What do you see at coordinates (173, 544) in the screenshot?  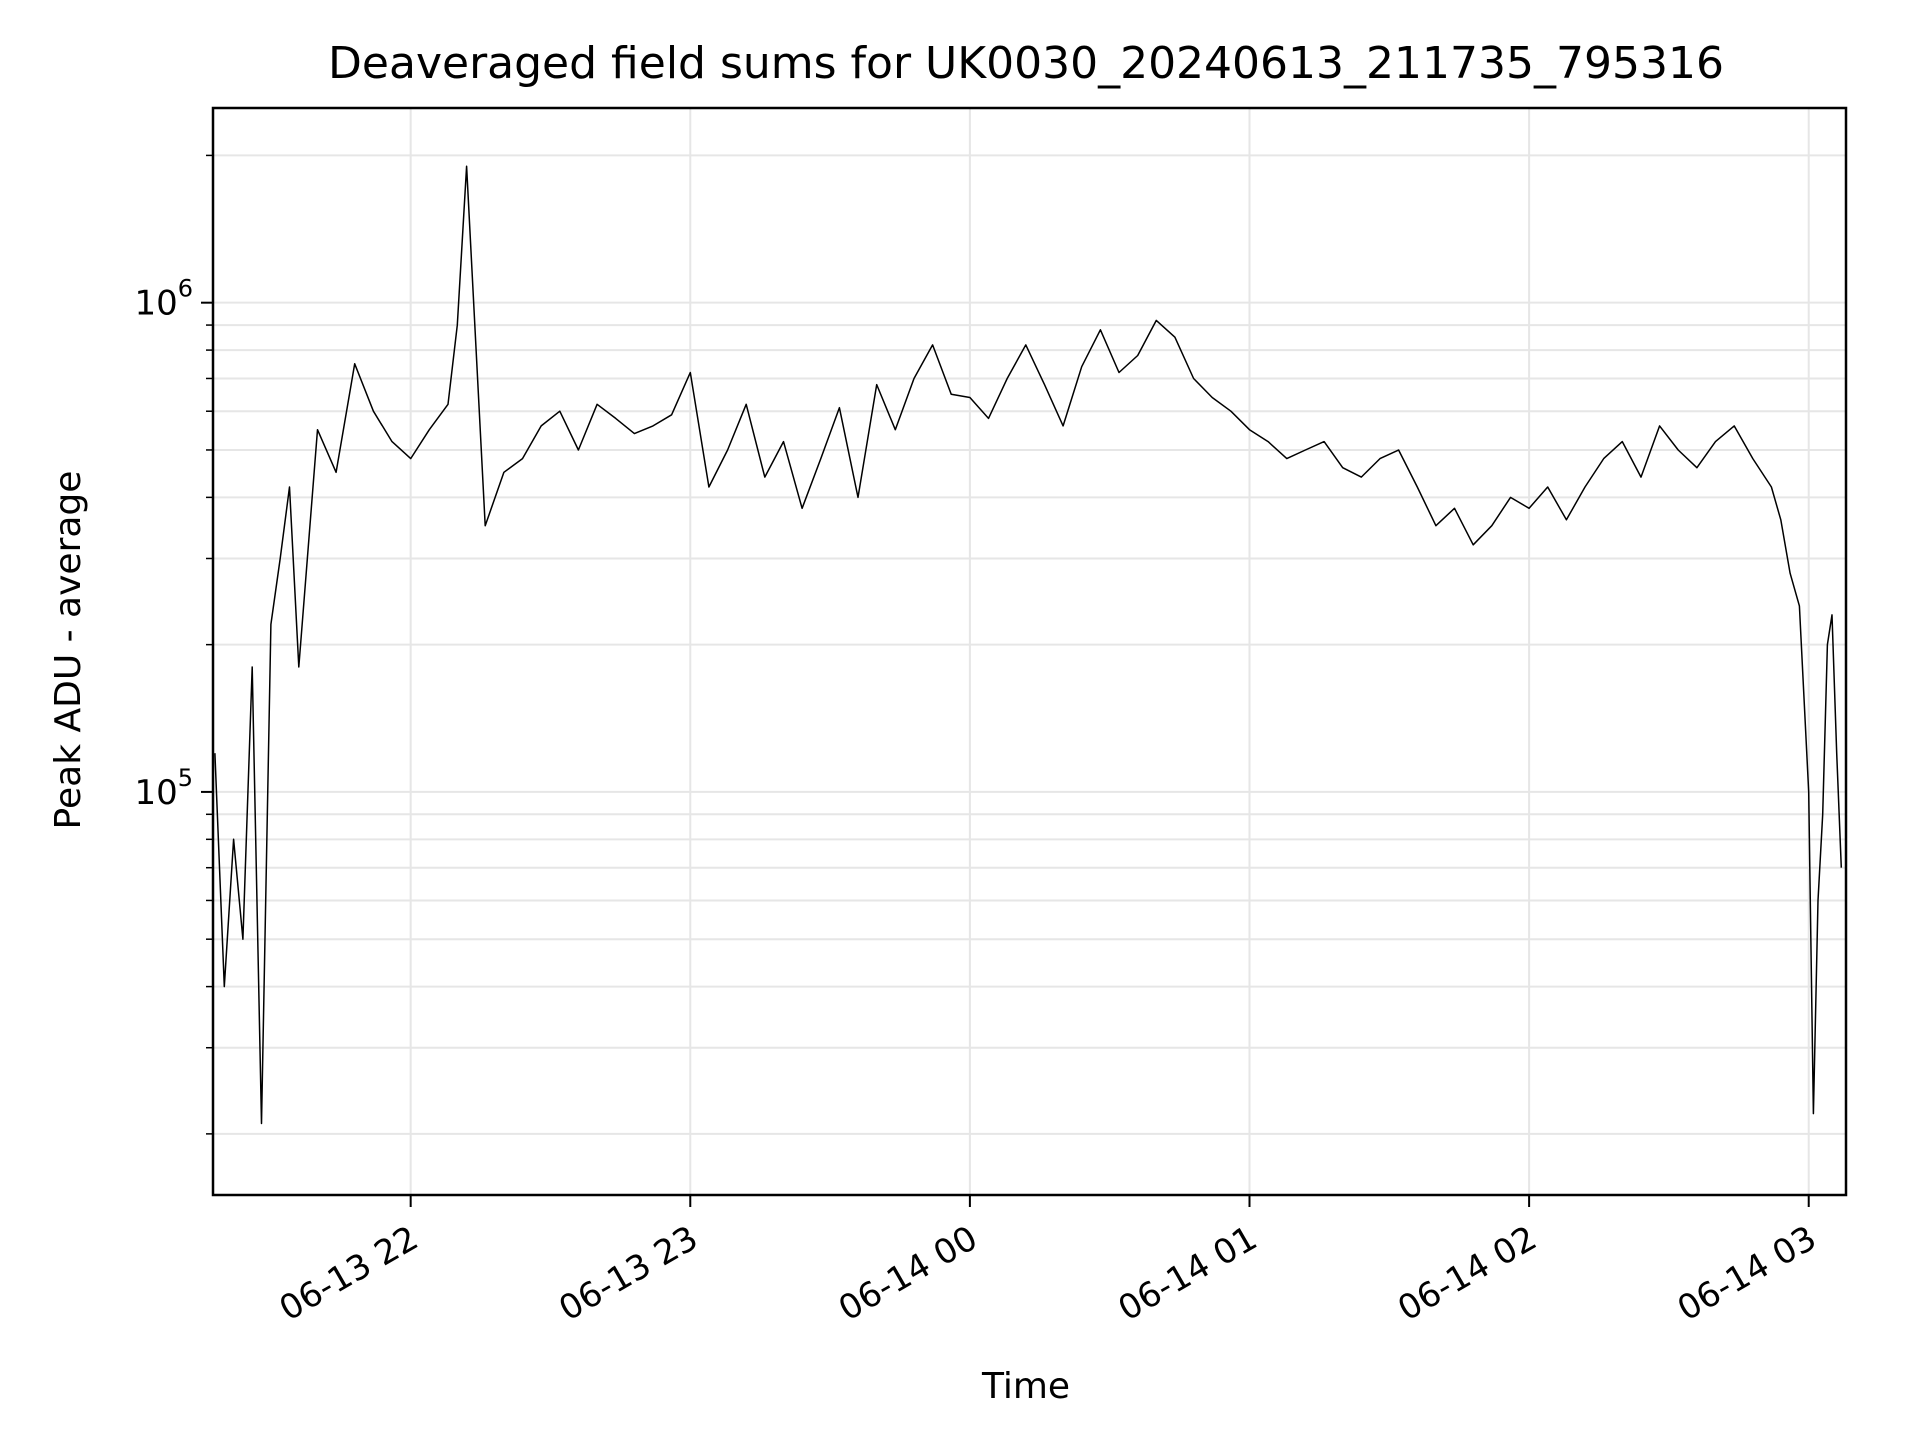 I see `y-axis-ticks: 10⁵ 10⁶` at bounding box center [173, 544].